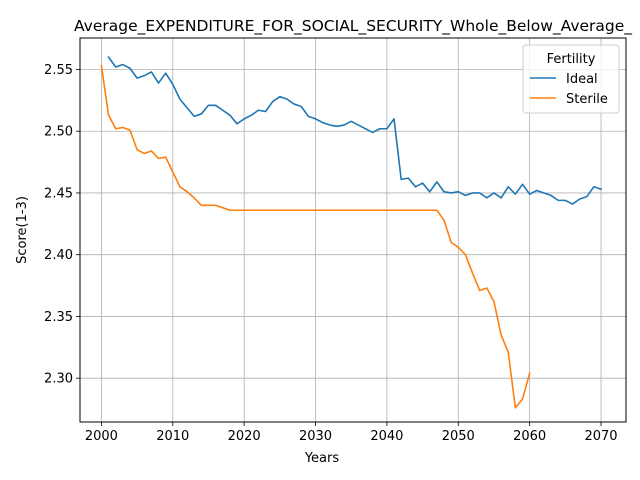 This screenshot has height=480, width=640. I want to click on y-tick-label: 2.30, so click(58, 379).